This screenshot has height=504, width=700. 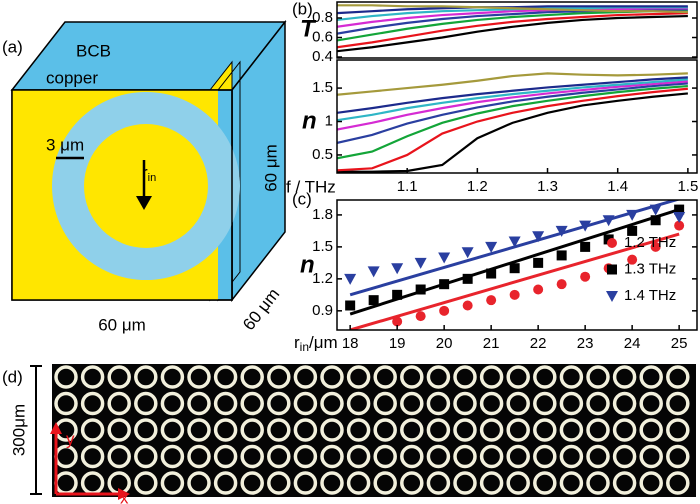 I want to click on legend-label: 1.4 THz, so click(x=650, y=295).